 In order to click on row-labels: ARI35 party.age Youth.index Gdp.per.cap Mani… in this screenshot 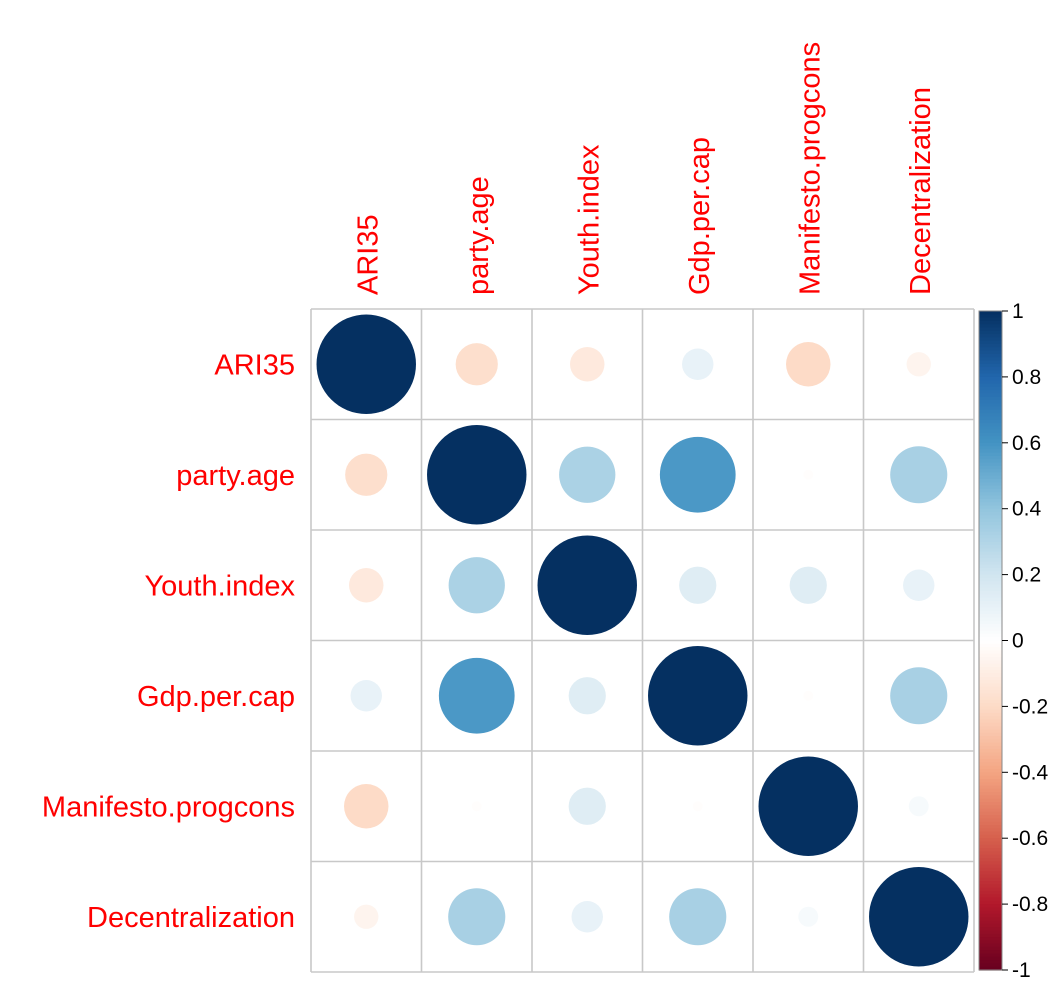, I will do `click(169, 641)`.